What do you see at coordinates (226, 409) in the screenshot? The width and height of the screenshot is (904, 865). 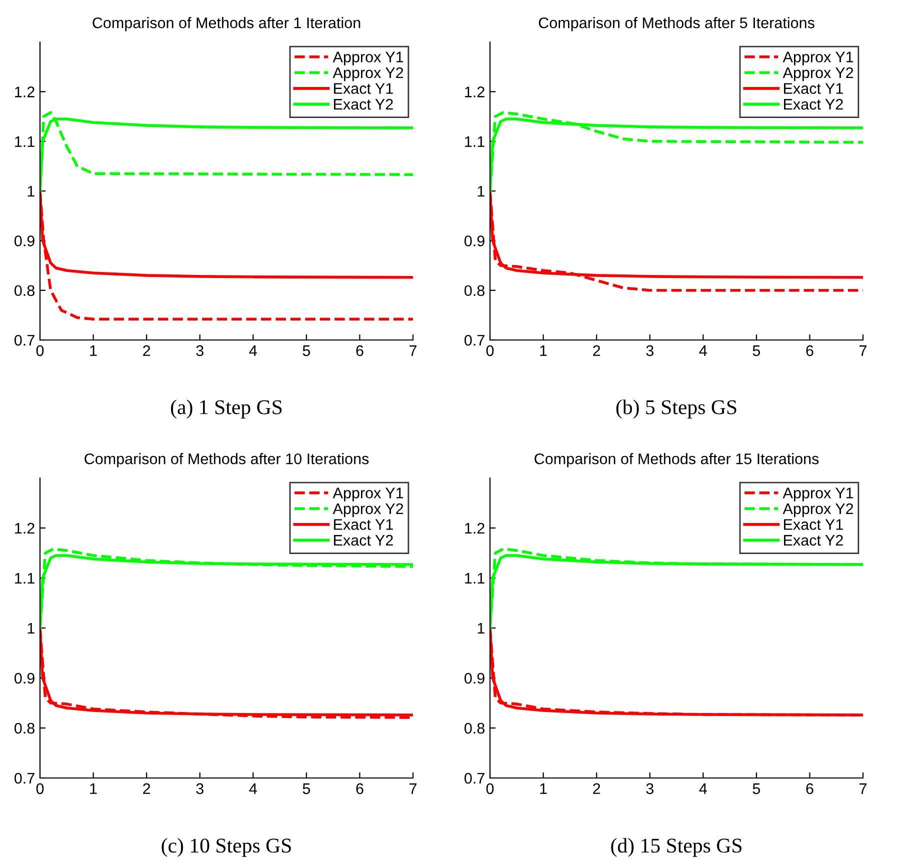 I see `text: (a) 1 Step GS` at bounding box center [226, 409].